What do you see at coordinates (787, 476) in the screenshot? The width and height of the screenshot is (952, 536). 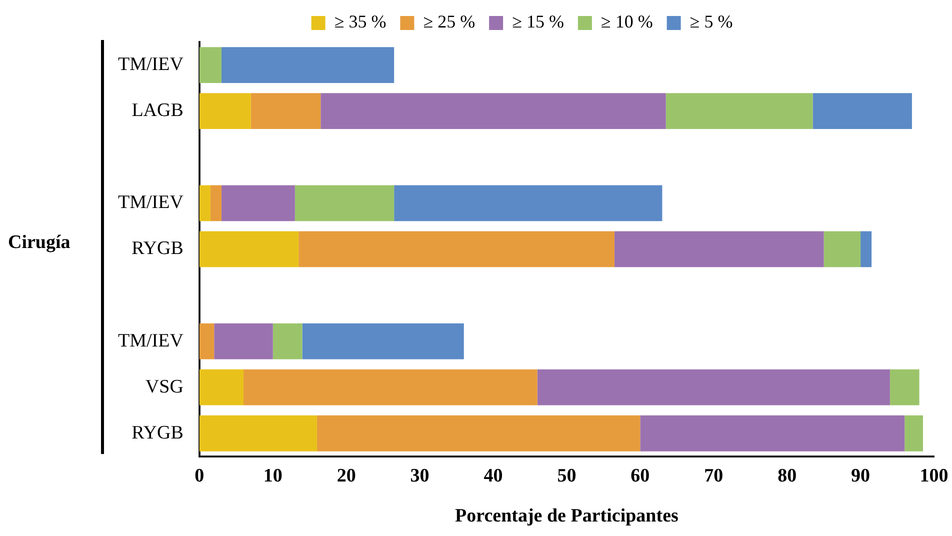 I see `x-tick-label: 80` at bounding box center [787, 476].